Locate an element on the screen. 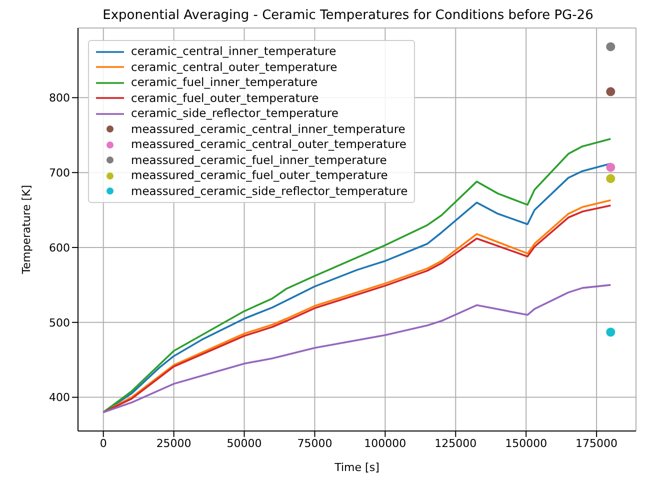  legend-label: meassured_ceramic_central_outer_temperature is located at coordinates (268, 144).